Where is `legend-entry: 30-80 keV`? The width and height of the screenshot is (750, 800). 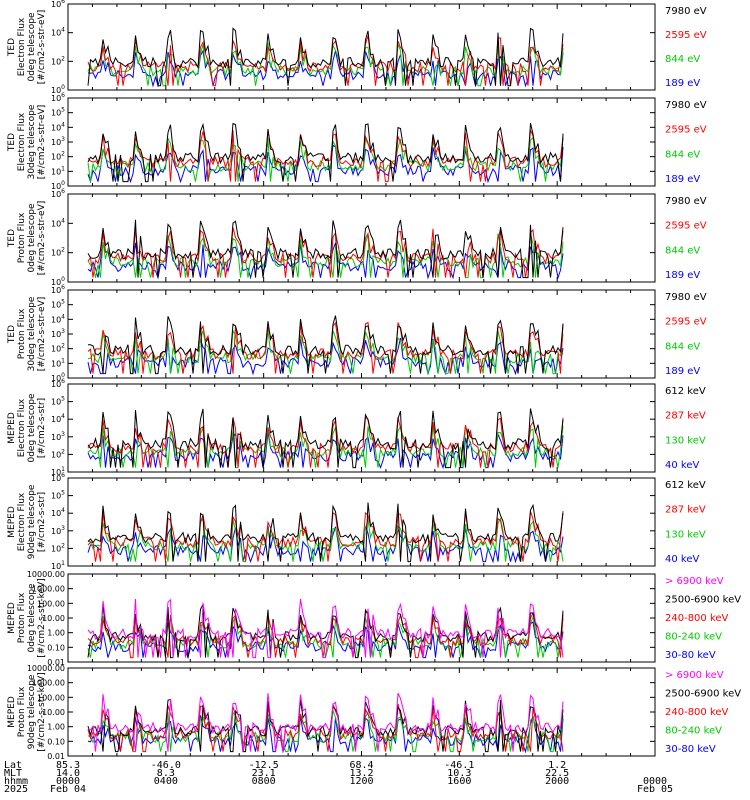
legend-entry: 30-80 keV is located at coordinates (690, 655).